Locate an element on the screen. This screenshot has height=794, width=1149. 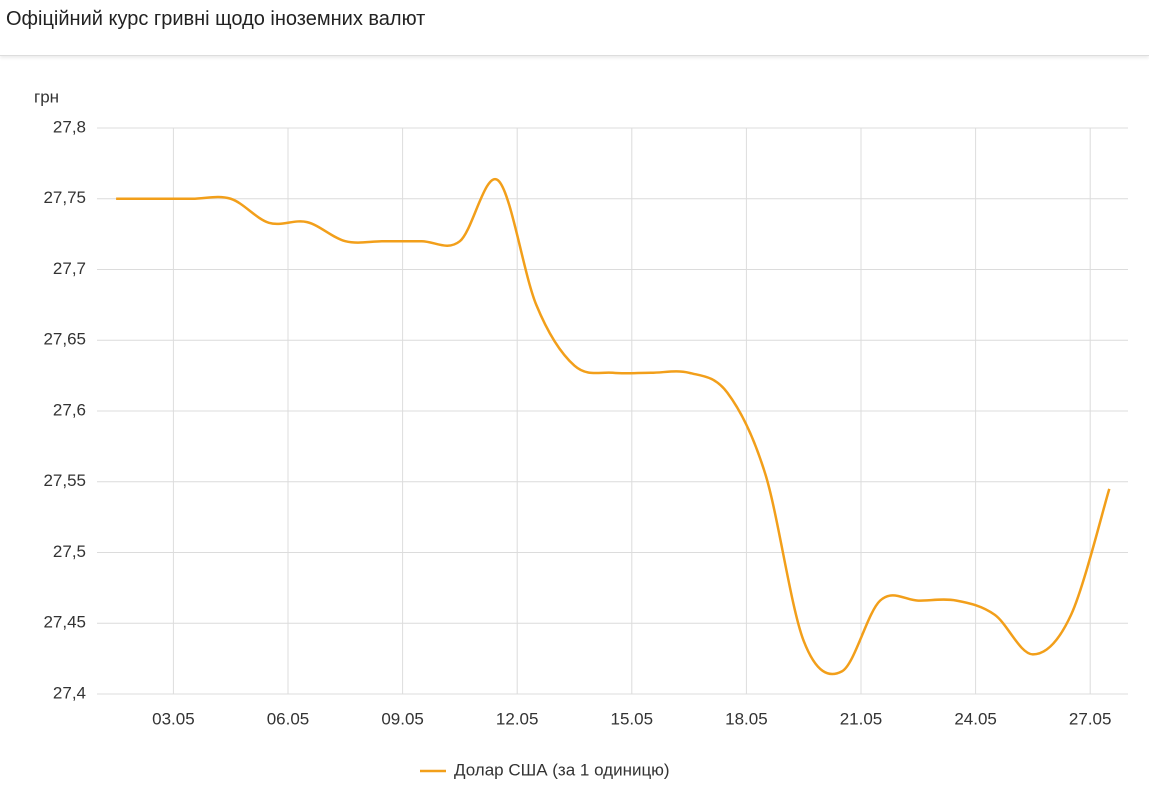
y-tick-label: 27,75 is located at coordinates (64, 197).